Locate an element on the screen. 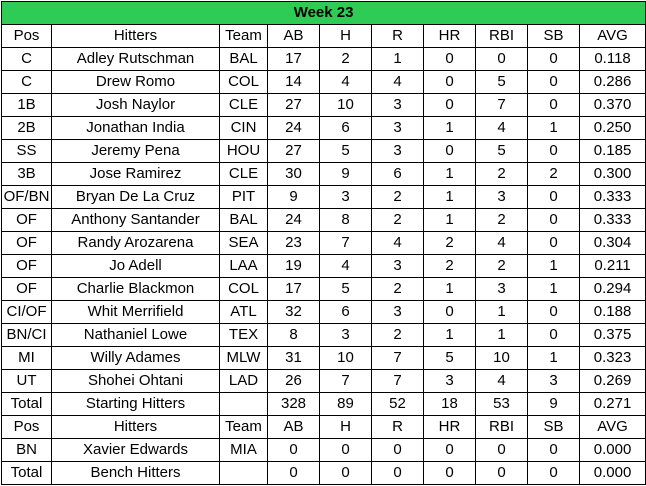 This screenshot has width=646, height=486. cell-hr: HR is located at coordinates (449, 36).